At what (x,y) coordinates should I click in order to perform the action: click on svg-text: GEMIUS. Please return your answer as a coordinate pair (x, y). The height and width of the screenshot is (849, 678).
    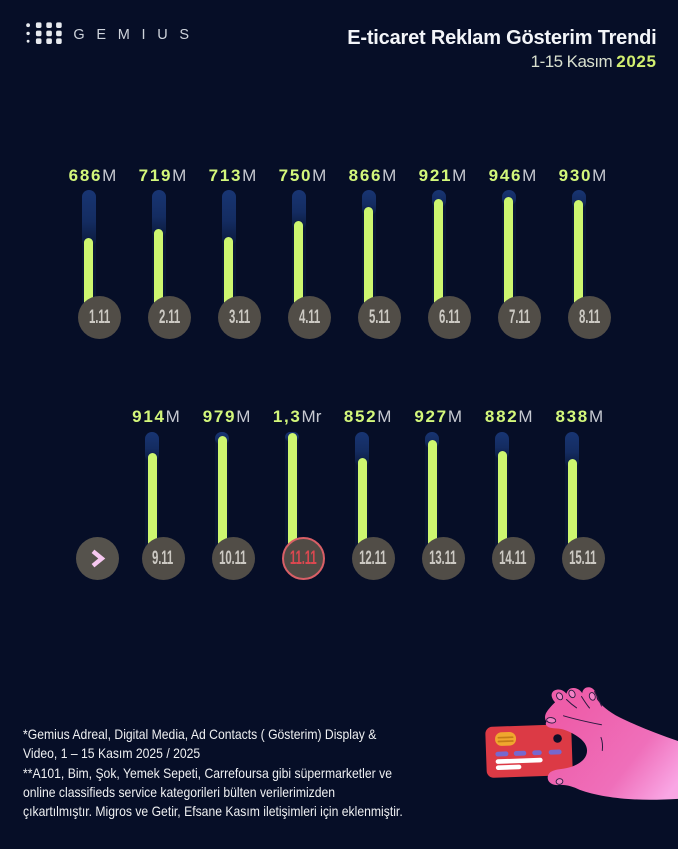
    Looking at the image, I should click on (136, 35).